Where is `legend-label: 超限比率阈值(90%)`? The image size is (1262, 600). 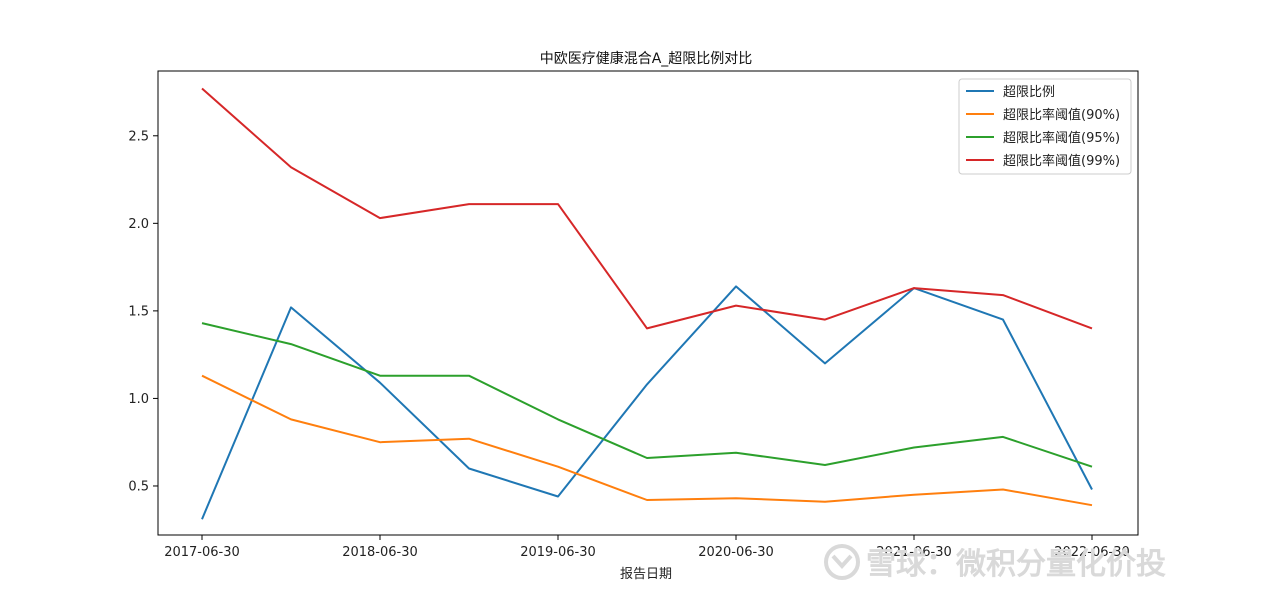 legend-label: 超限比率阈值(90%) is located at coordinates (1061, 115).